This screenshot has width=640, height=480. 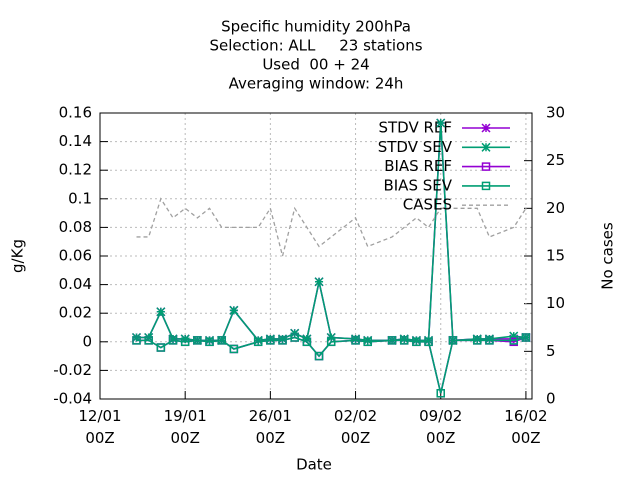 I want to click on legend-label: CASES, so click(x=427, y=205).